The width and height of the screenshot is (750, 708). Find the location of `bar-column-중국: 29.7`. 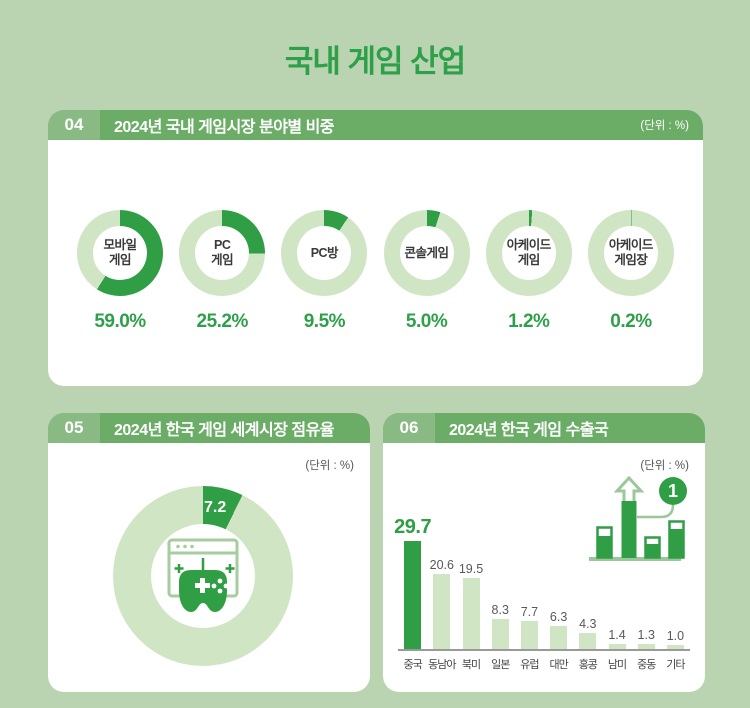

bar-column-중국: 29.7 is located at coordinates (413, 582).